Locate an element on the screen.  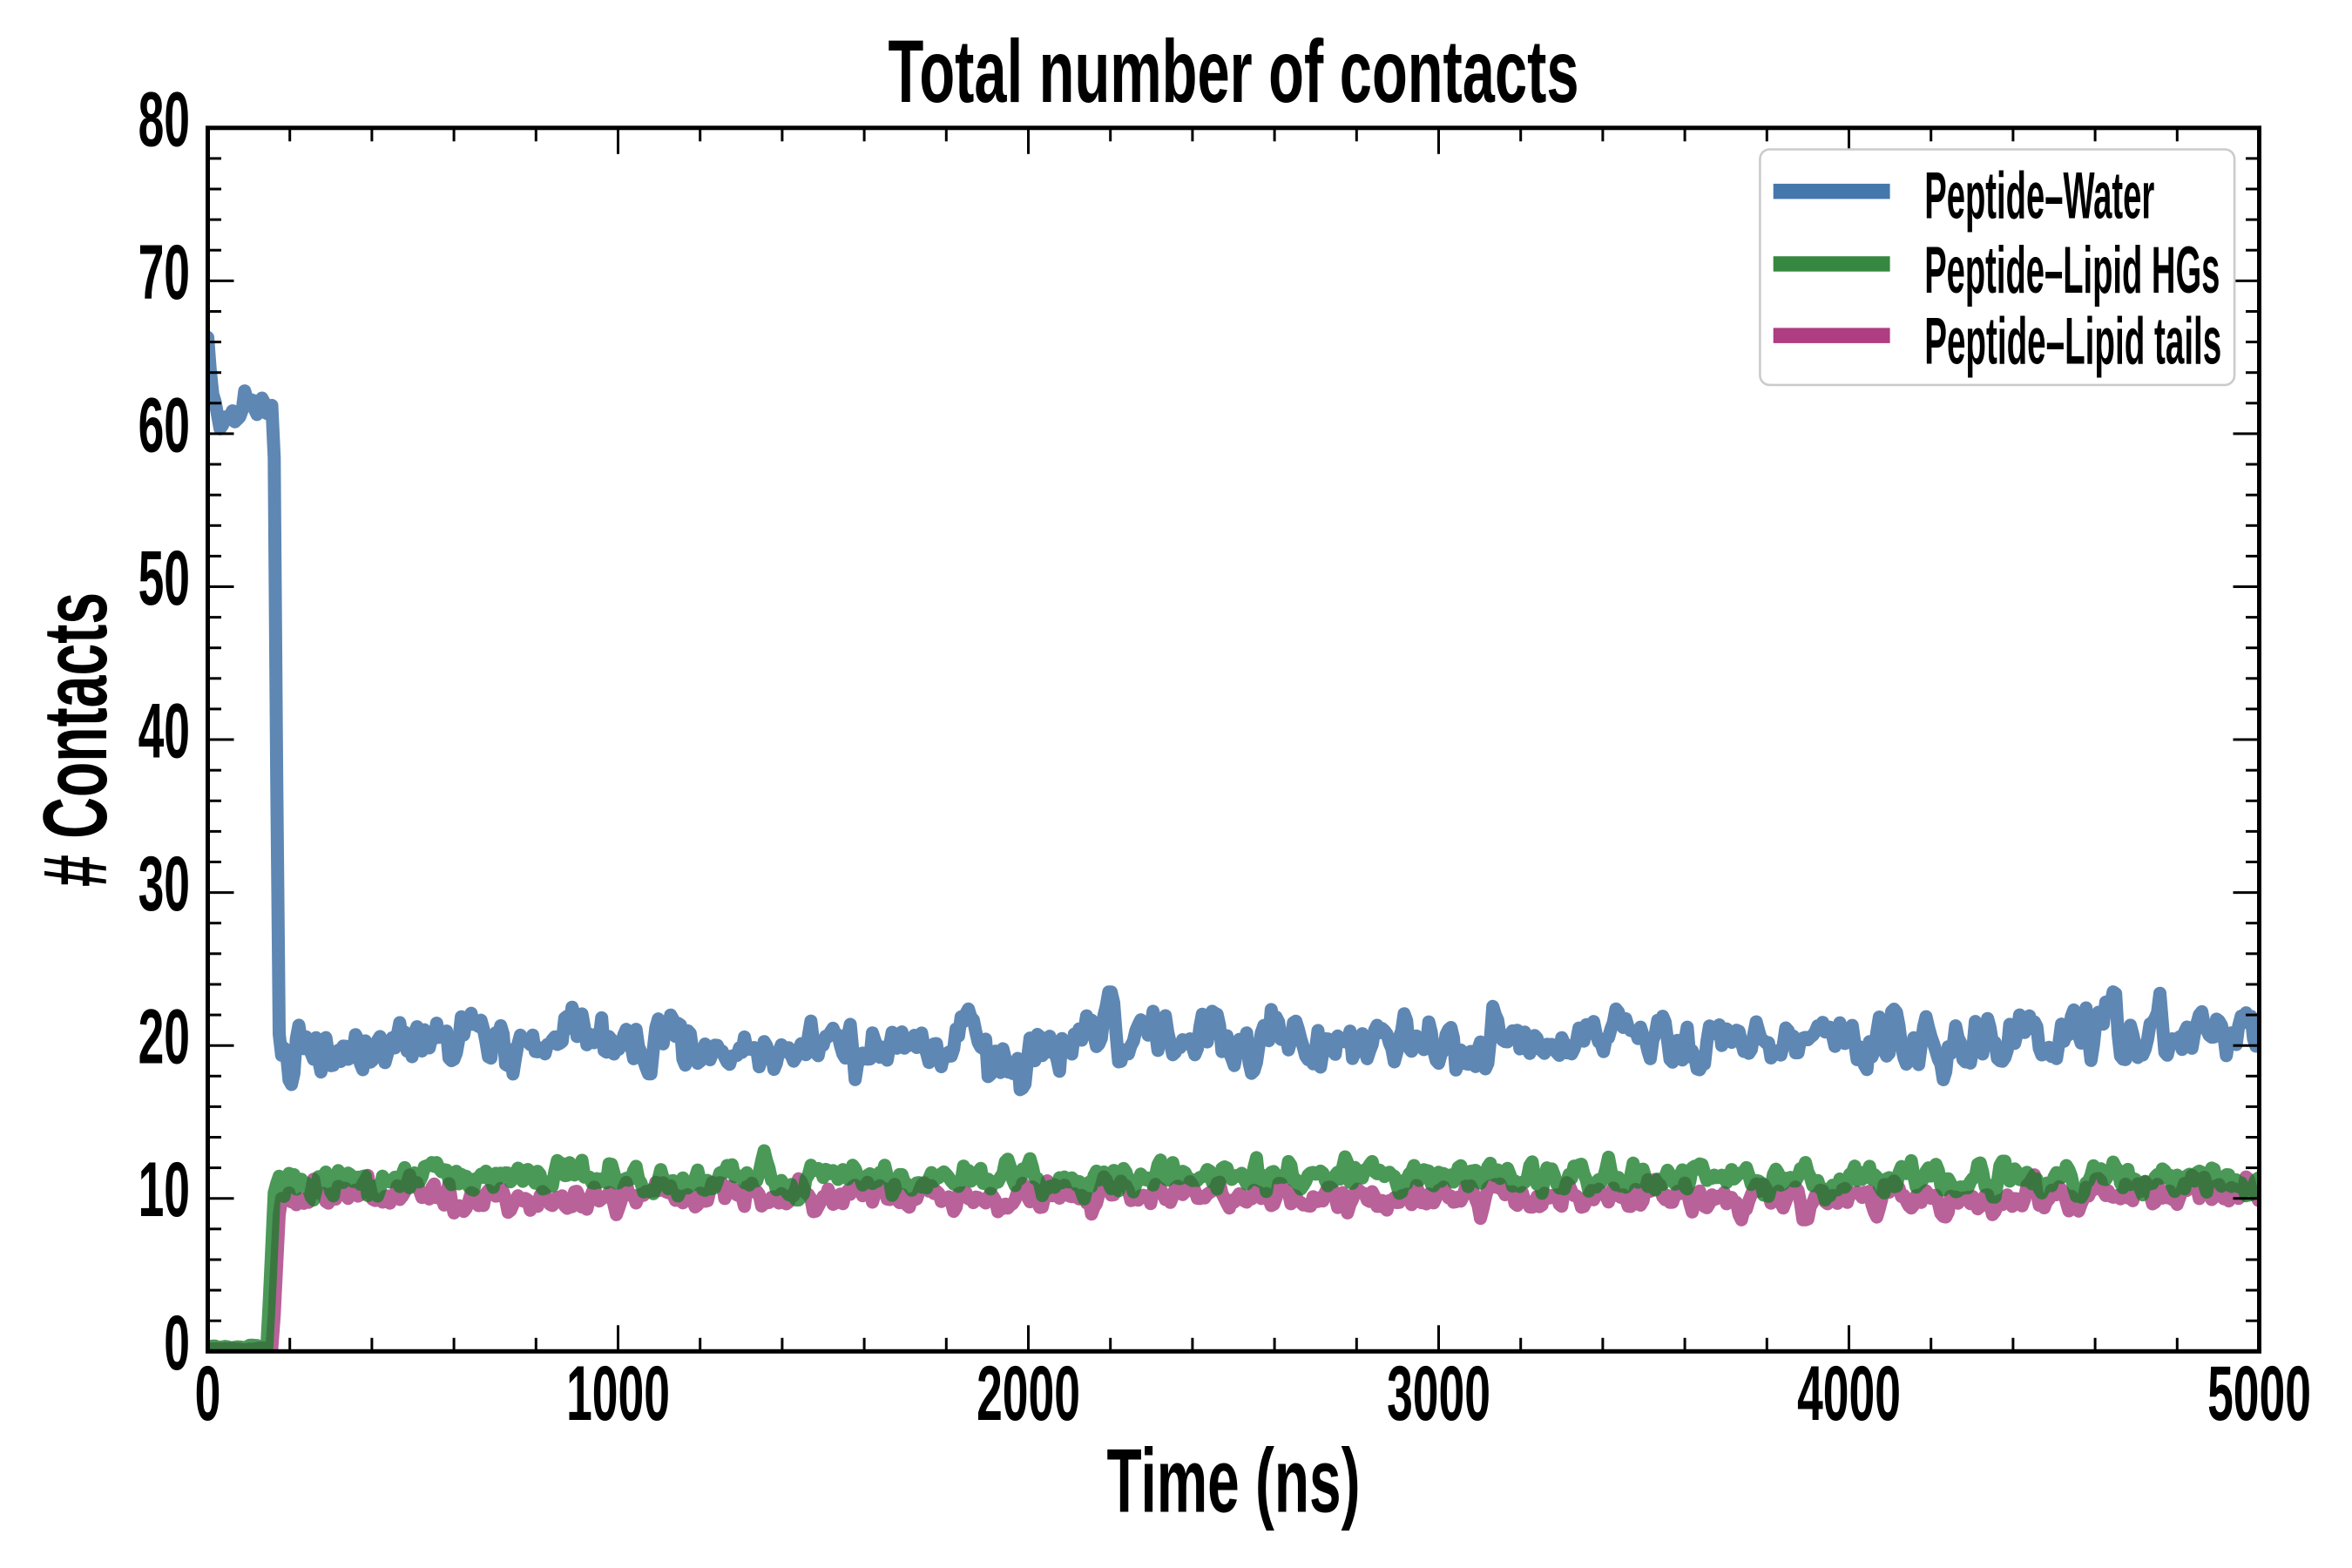
svg-text: 70 is located at coordinates (164, 272).